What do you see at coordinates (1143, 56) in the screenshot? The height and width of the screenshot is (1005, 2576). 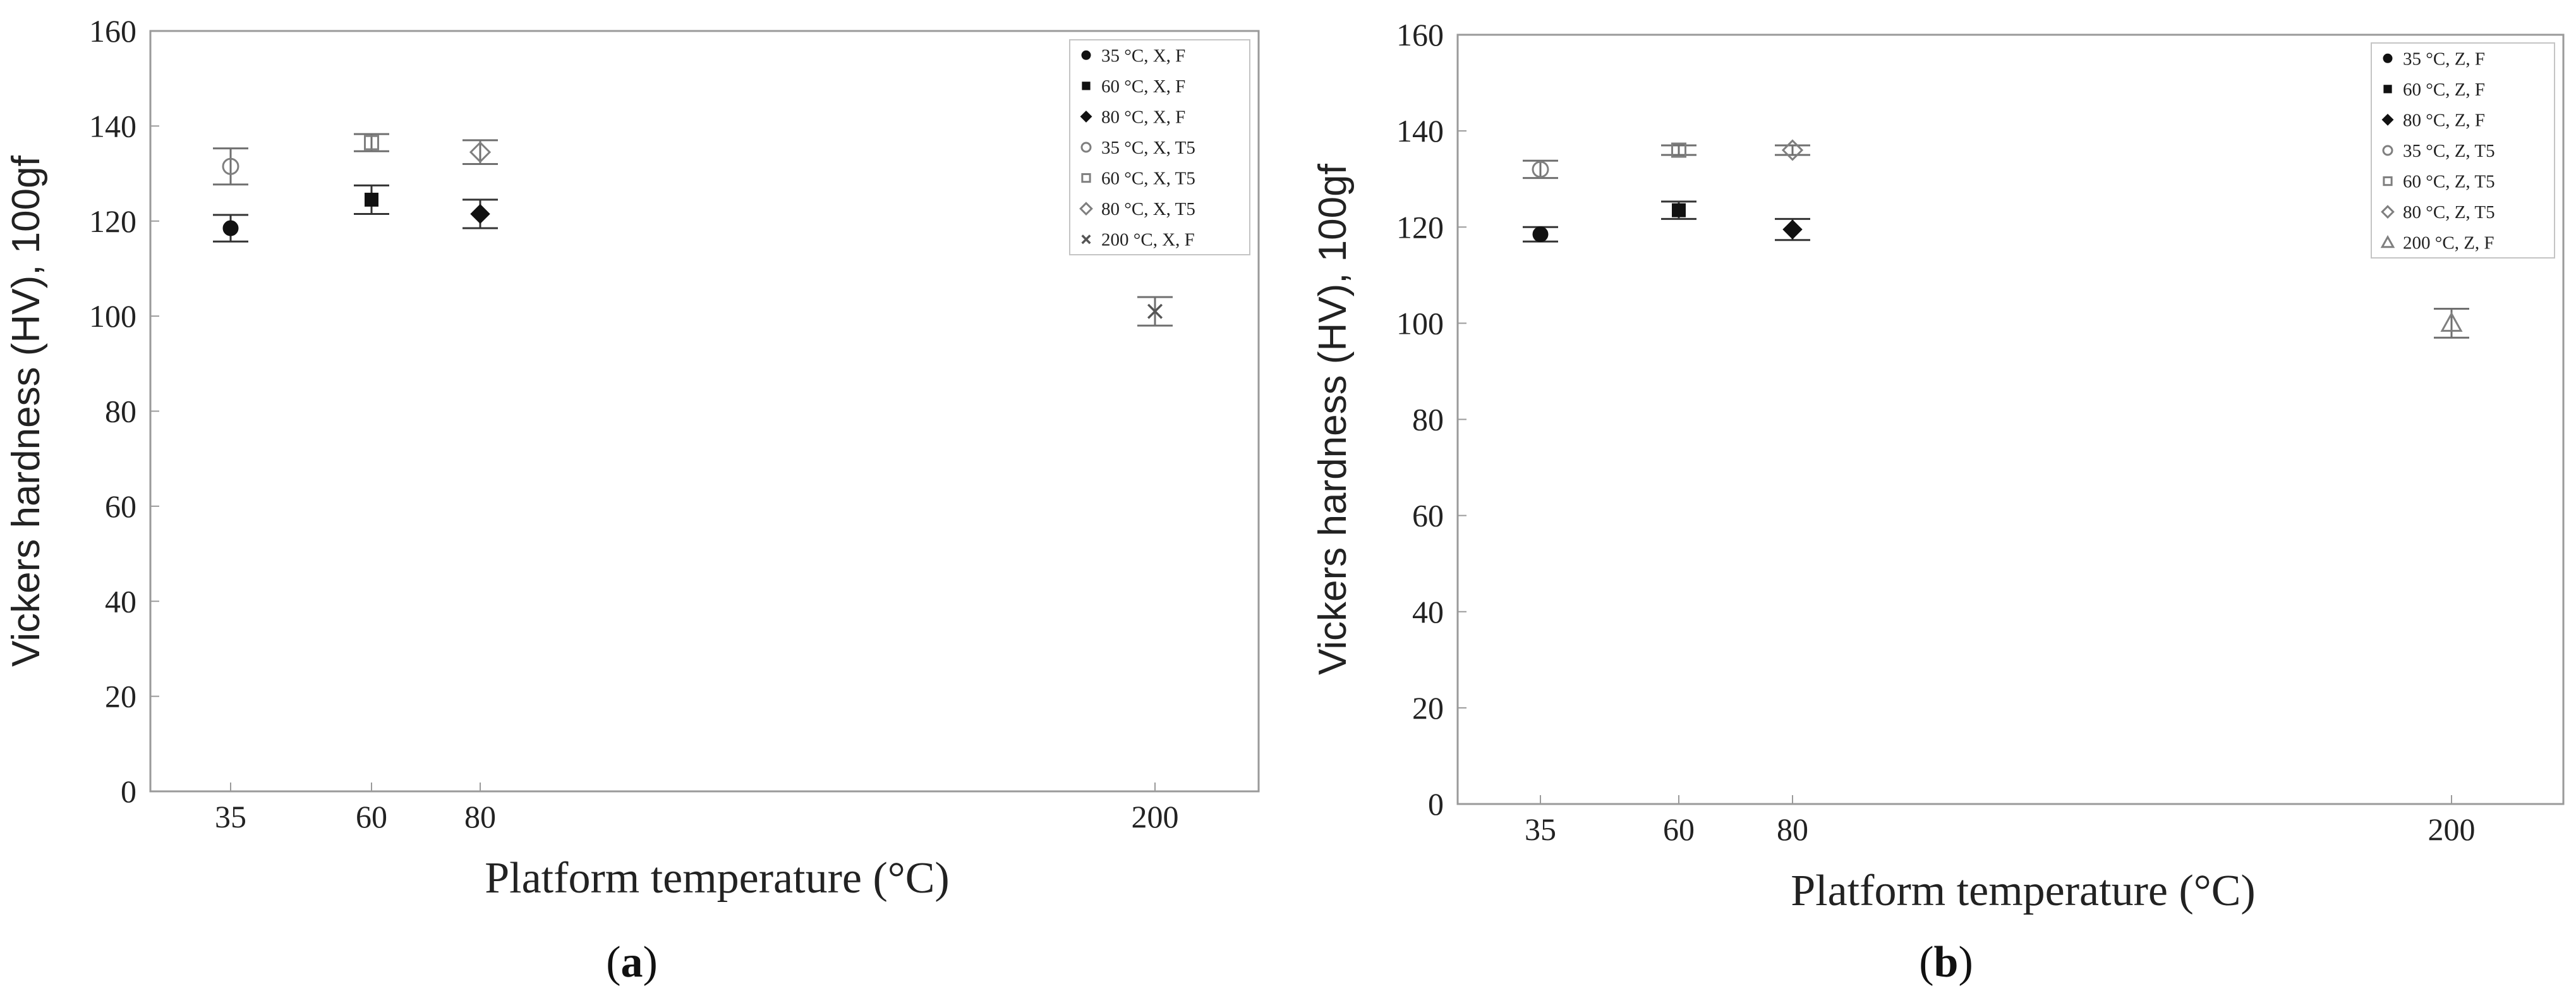 I see `legend-entry-label: 35 °C, X, F` at bounding box center [1143, 56].